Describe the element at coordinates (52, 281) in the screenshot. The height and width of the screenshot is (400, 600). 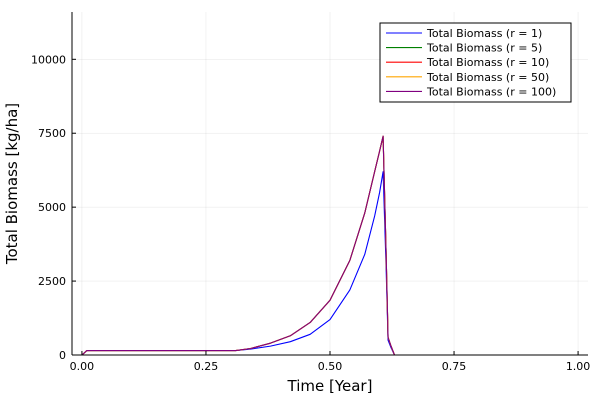
I see `y-tick-label: 2500` at that location.